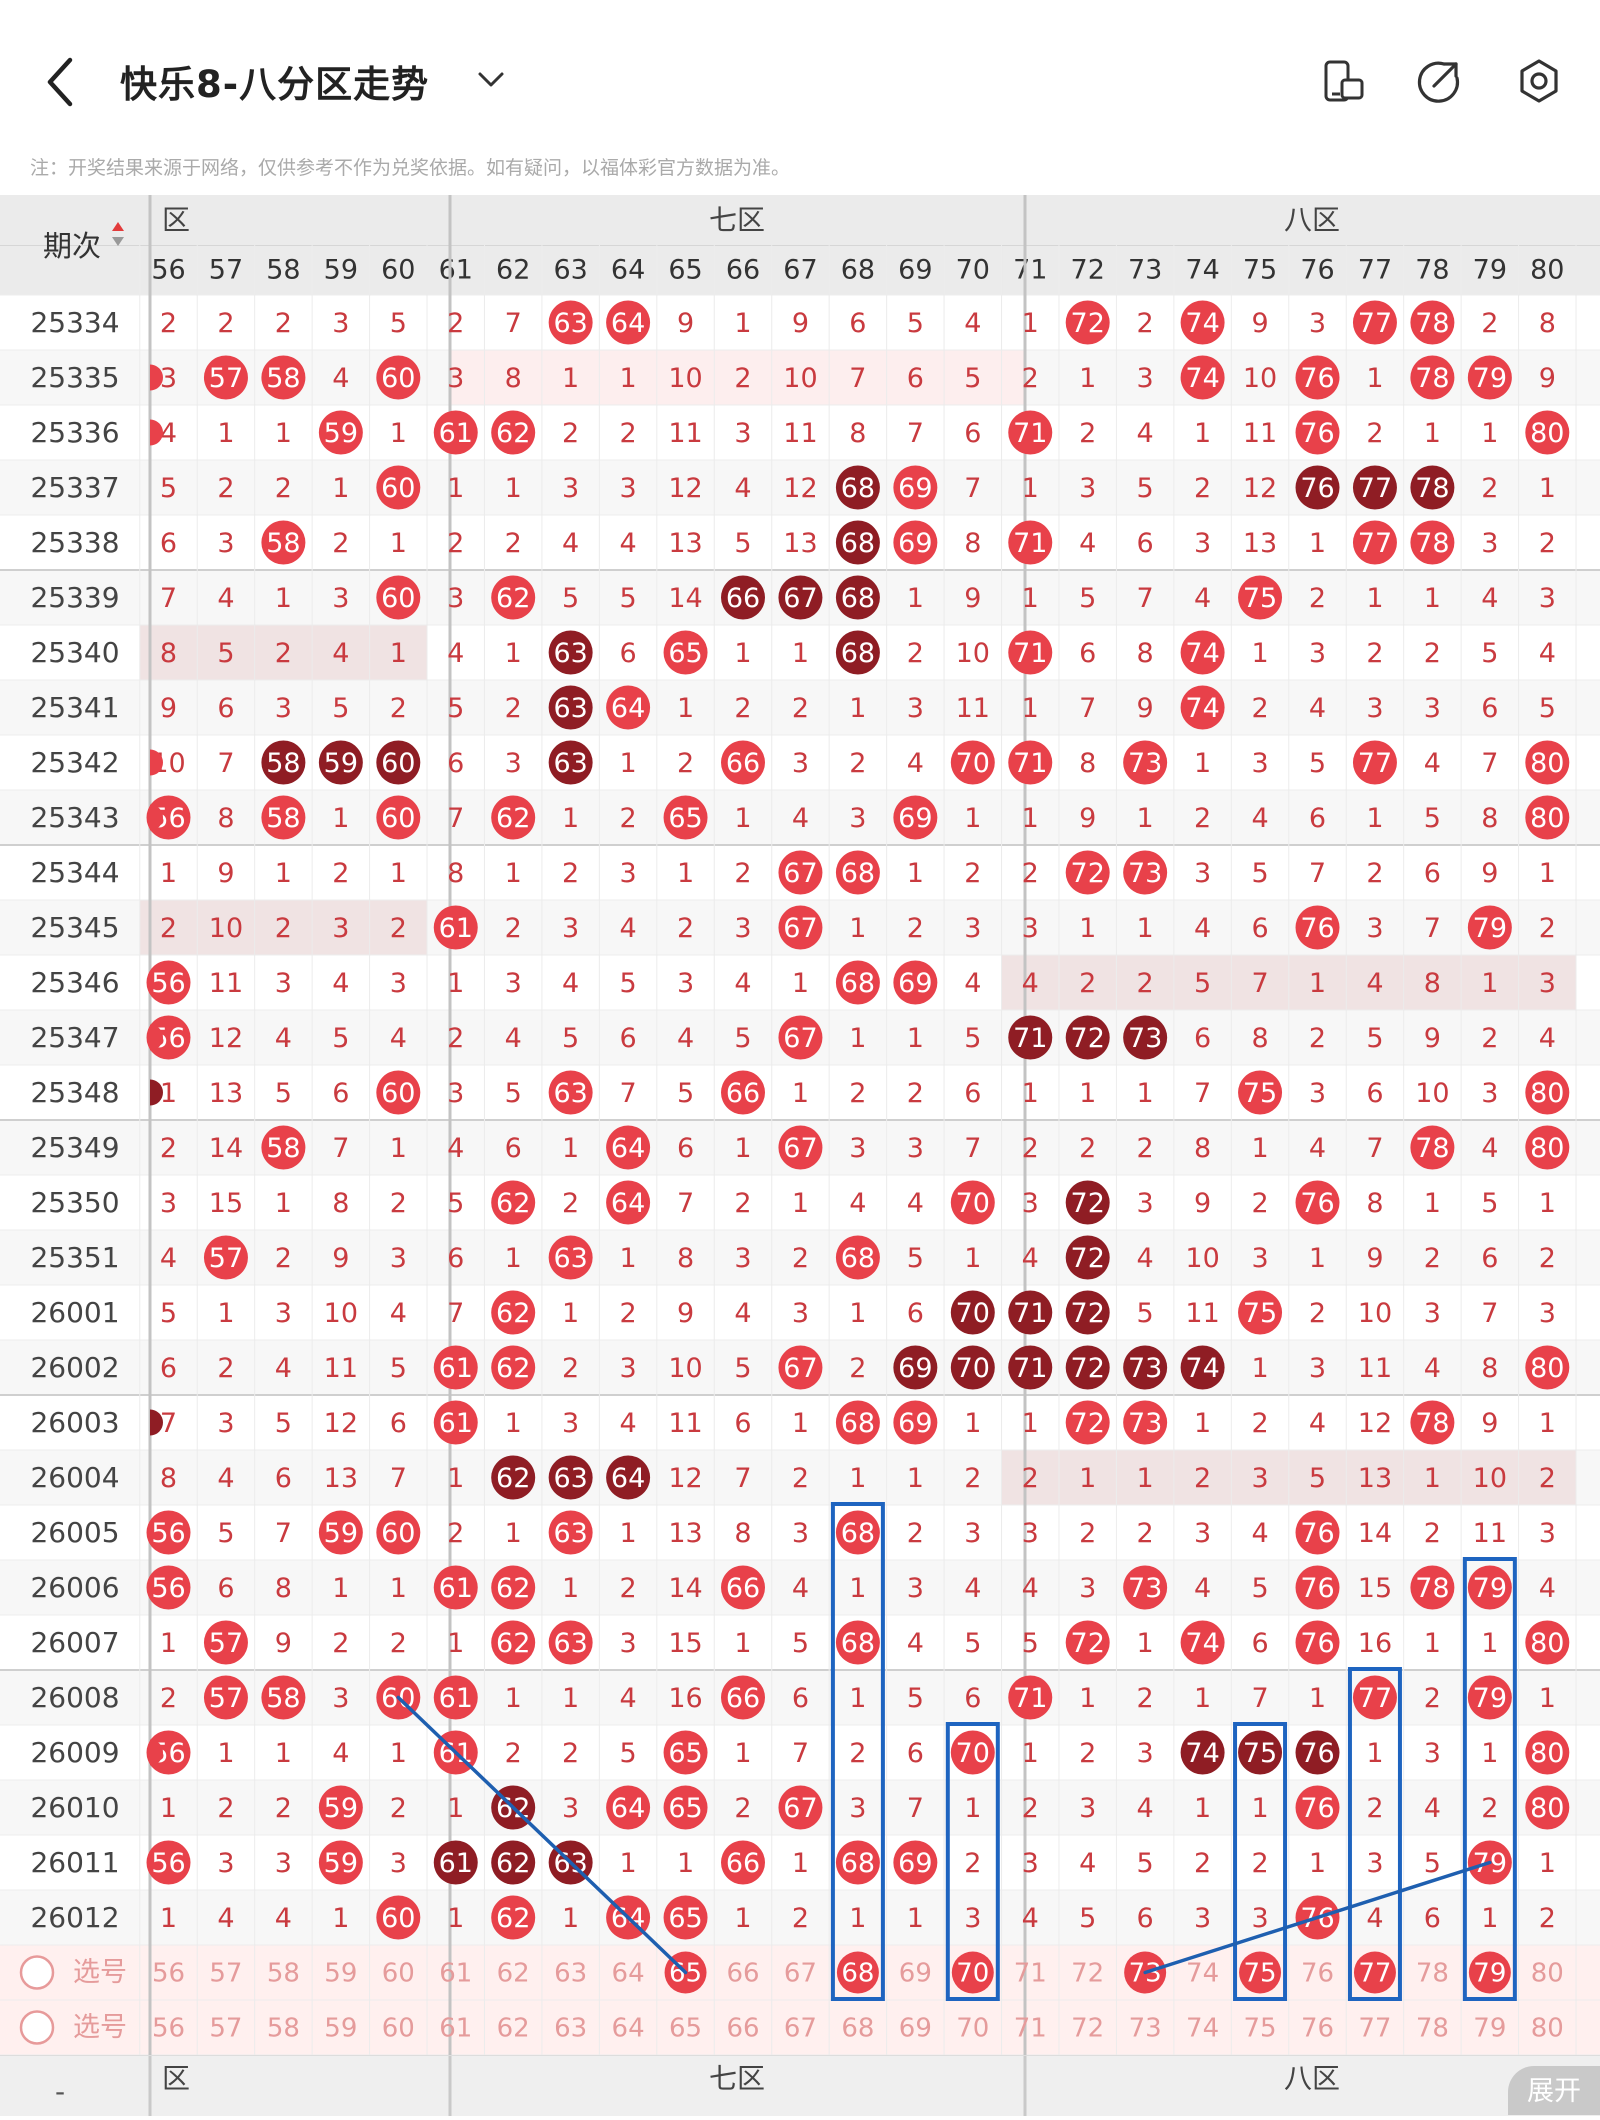 This screenshot has height=2120, width=1600. Describe the element at coordinates (685, 818) in the screenshot. I see `draw-ball-number: 65` at that location.